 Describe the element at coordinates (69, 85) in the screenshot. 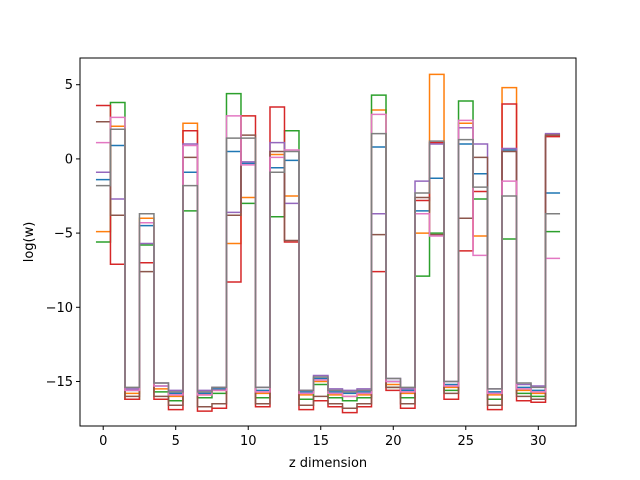

I see `y-tick-label: 5` at that location.